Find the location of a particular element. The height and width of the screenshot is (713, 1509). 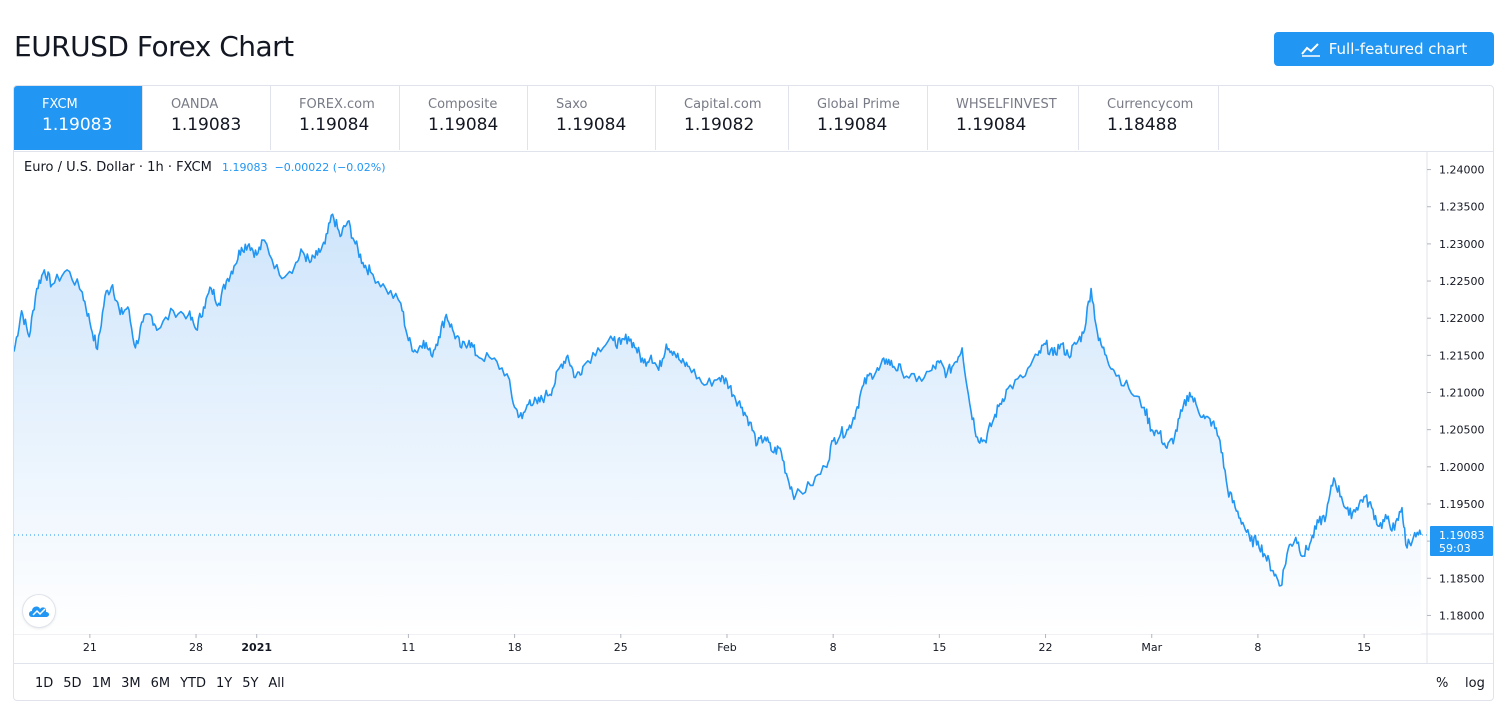

x-tick-label: 25 is located at coordinates (621, 647).